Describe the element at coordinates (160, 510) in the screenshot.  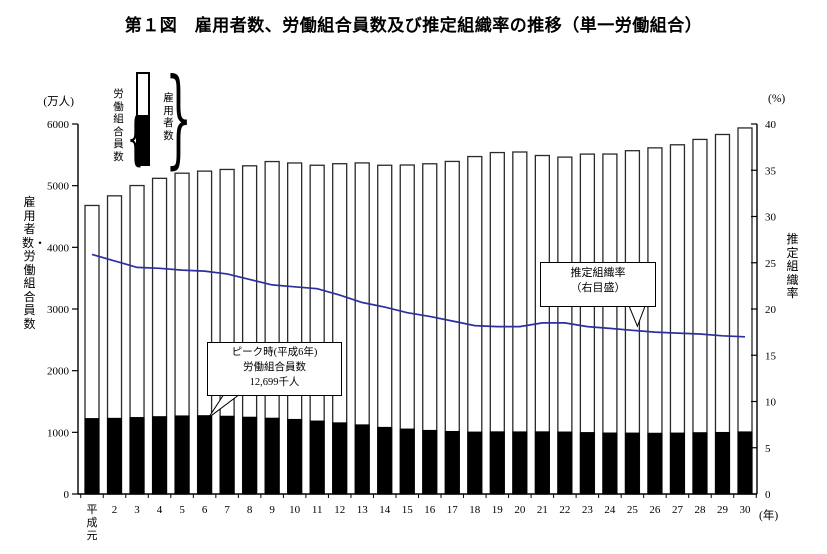
I see `x-axis-category-label: 4` at that location.